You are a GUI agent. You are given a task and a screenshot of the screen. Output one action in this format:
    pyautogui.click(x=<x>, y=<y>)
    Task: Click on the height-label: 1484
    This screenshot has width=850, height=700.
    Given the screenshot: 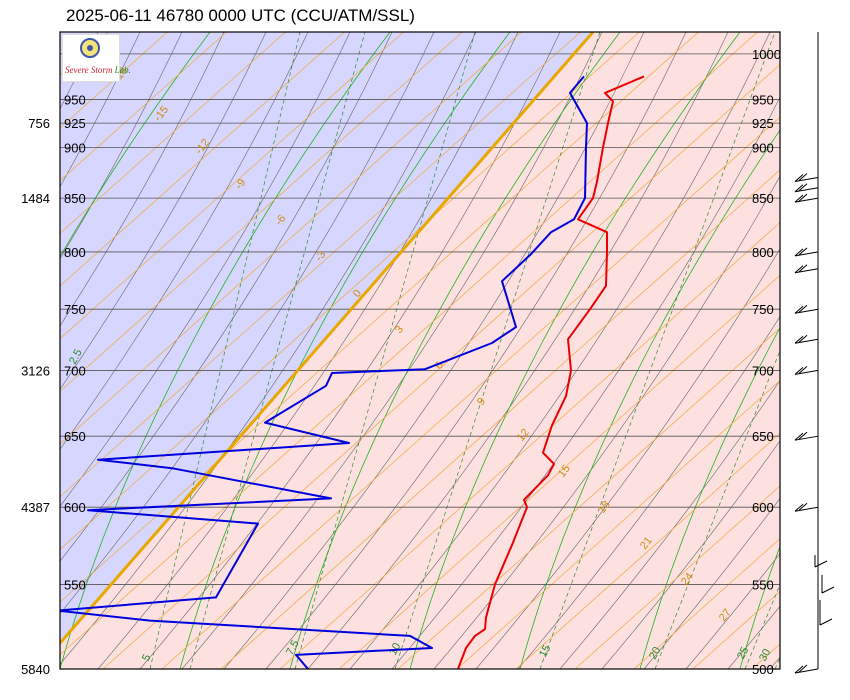 What is the action you would take?
    pyautogui.click(x=35, y=198)
    